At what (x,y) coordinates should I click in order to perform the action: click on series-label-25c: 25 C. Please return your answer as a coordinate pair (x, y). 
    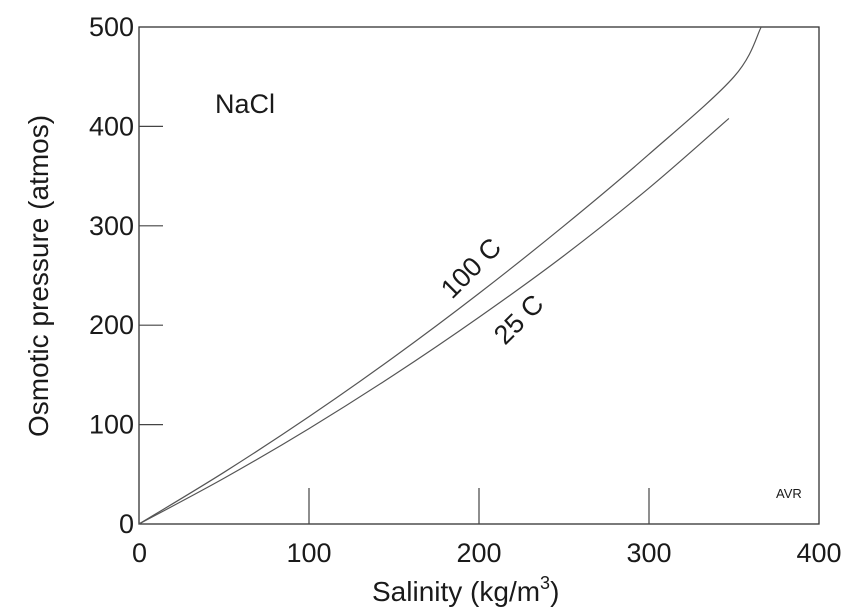
    Looking at the image, I should click on (519, 320).